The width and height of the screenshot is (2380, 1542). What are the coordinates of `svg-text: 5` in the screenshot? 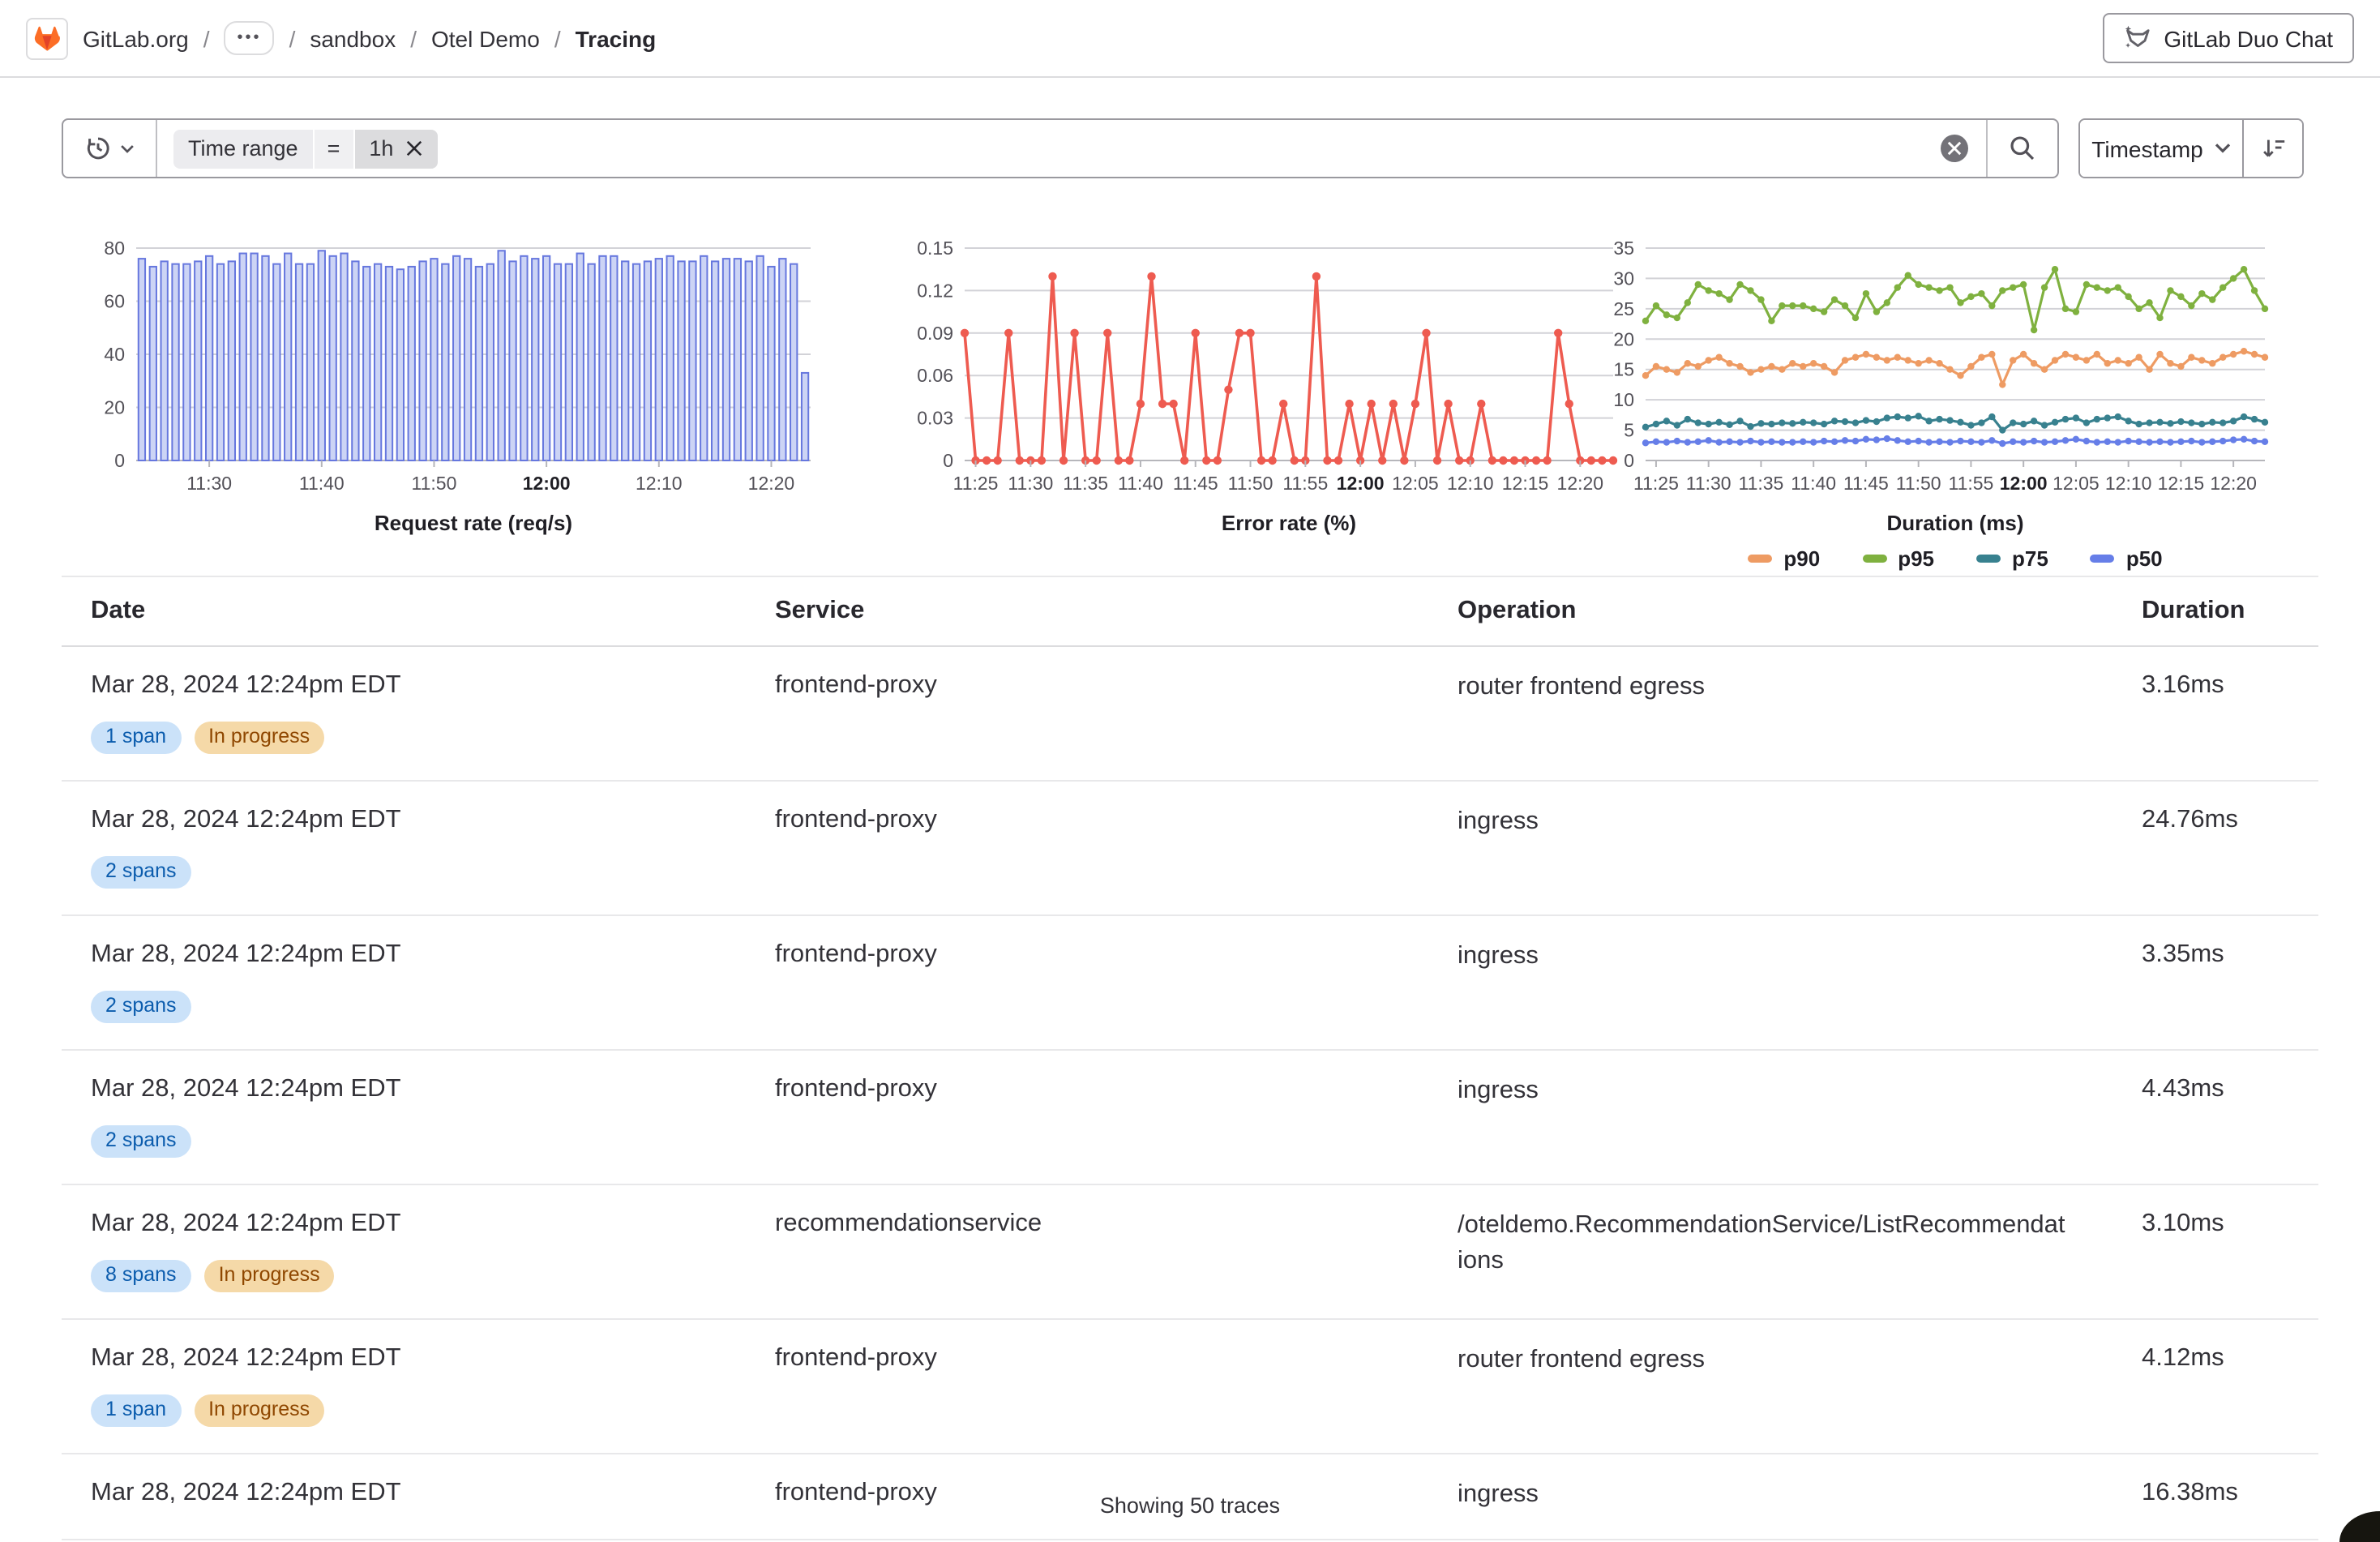 It's located at (1629, 430).